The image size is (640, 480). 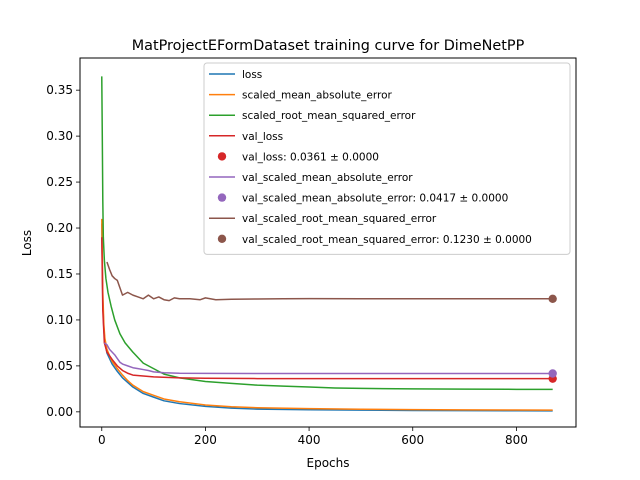 I want to click on y-tick-label-1: 0.05, so click(x=59, y=366).